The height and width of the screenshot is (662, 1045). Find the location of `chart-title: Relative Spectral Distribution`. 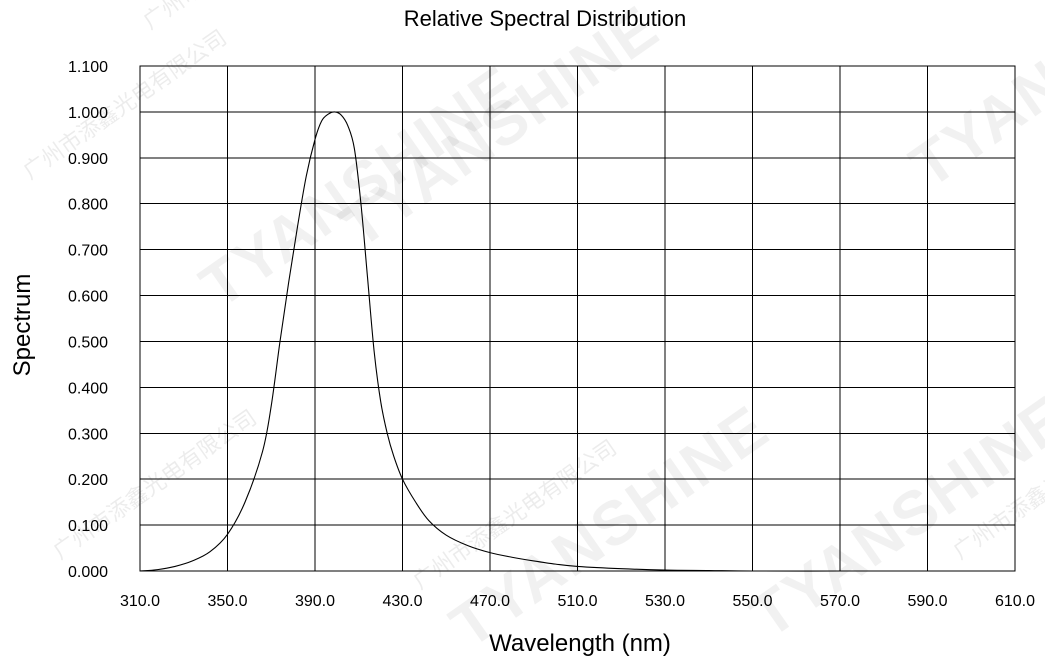

chart-title: Relative Spectral Distribution is located at coordinates (545, 18).